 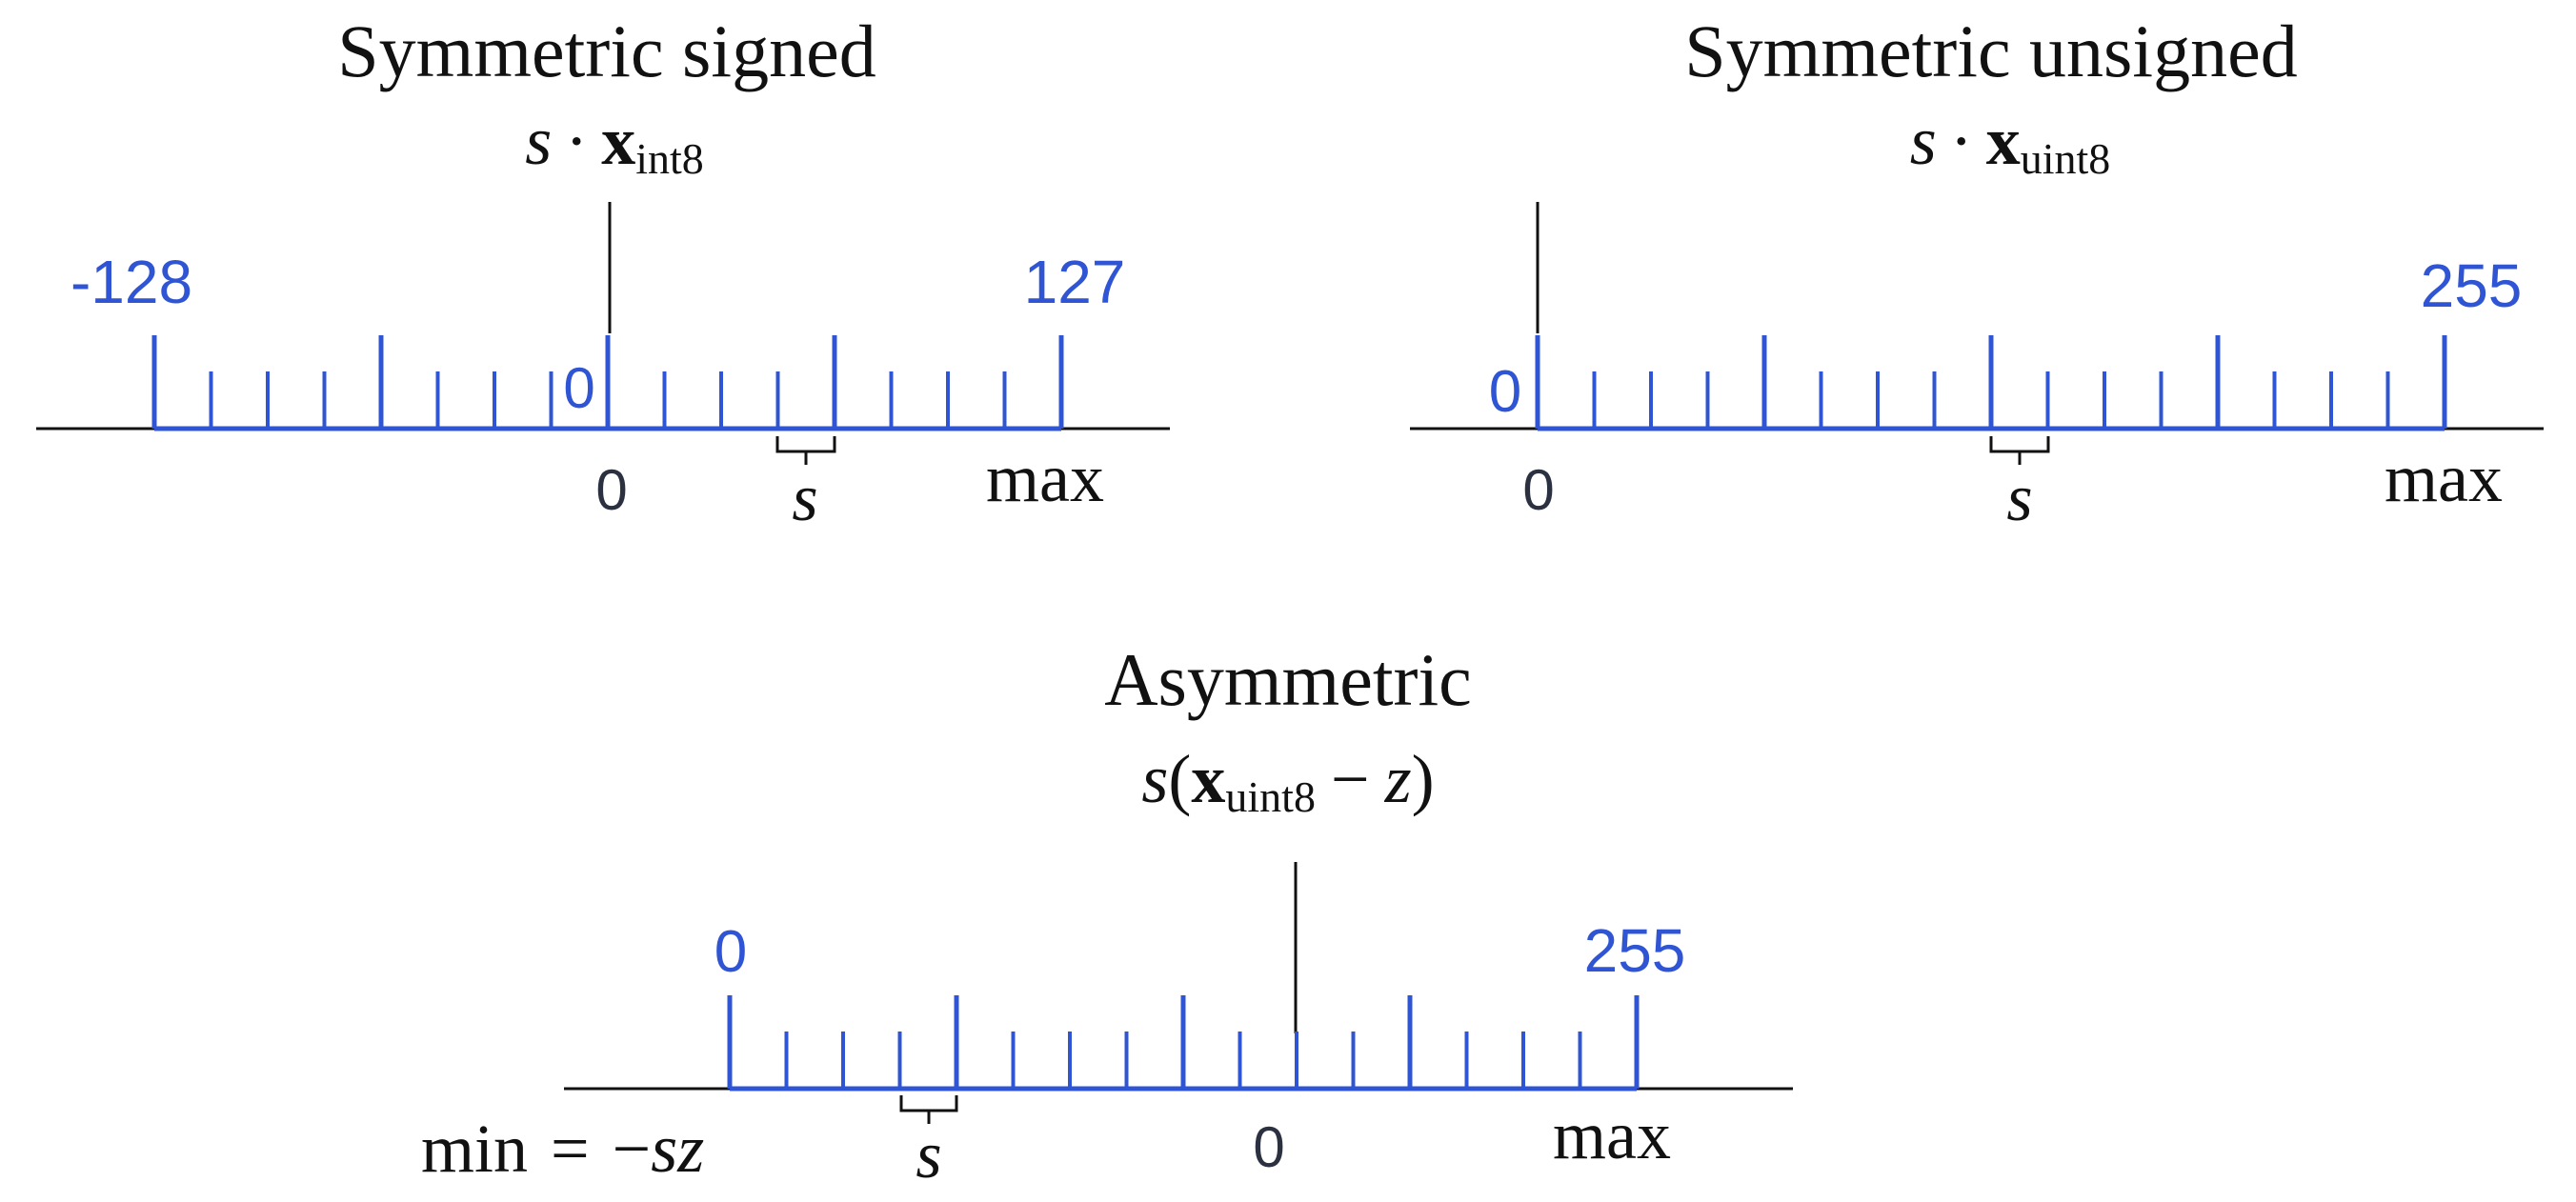 I want to click on unsigned-title: Symmetric unsigned, so click(x=1991, y=51).